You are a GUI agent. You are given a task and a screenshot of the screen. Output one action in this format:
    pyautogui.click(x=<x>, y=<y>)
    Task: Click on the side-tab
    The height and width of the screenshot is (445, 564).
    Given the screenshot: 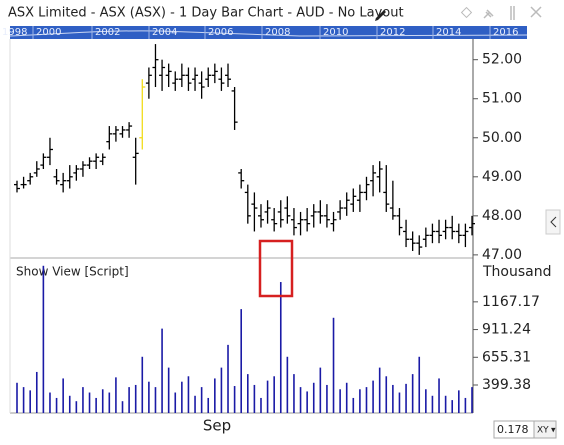 What is the action you would take?
    pyautogui.click(x=553, y=222)
    